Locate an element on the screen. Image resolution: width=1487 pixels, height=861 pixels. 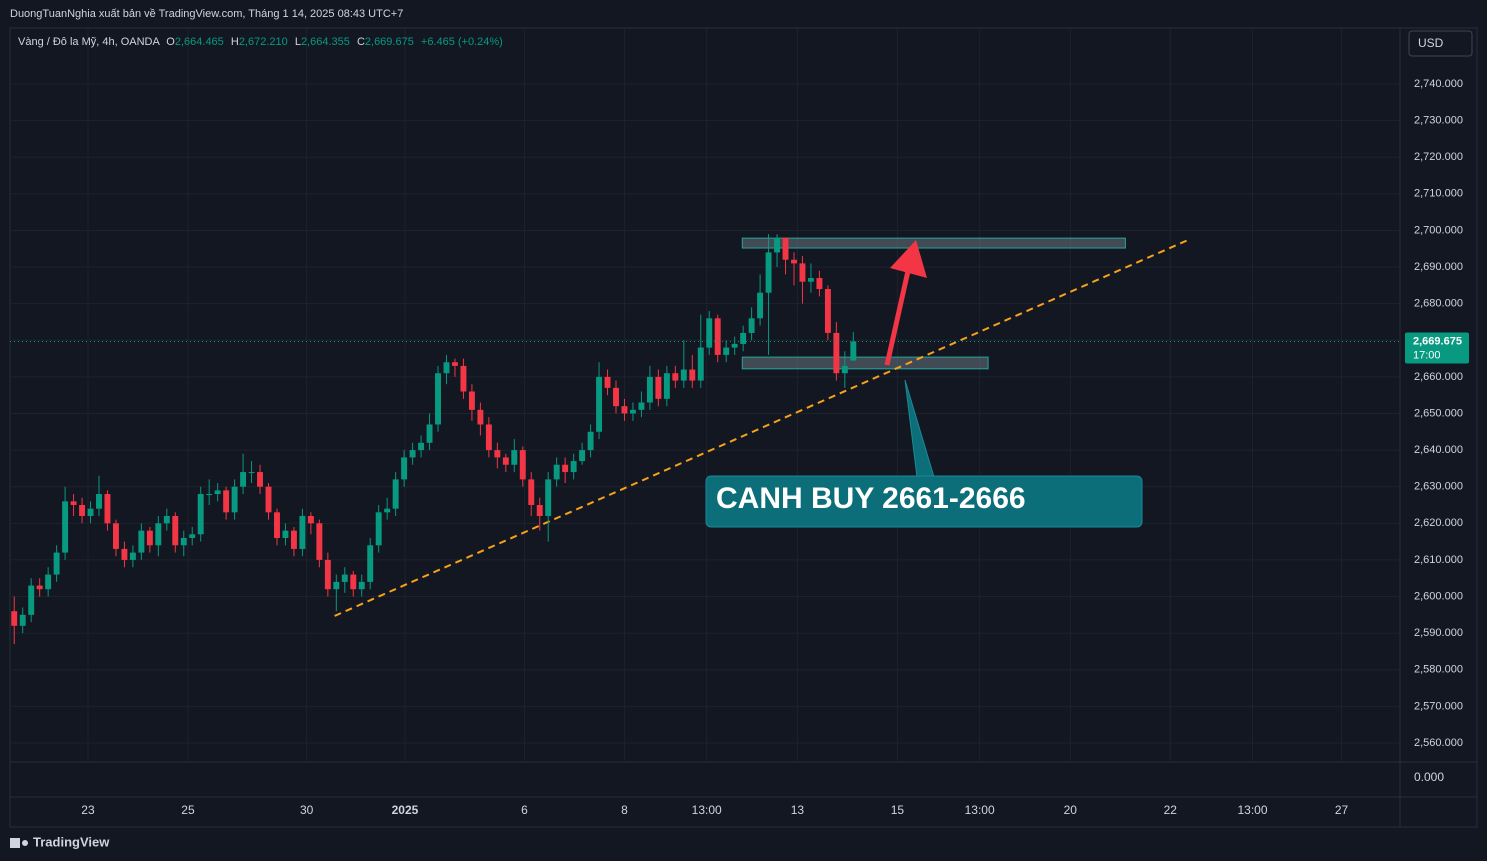
y-tick-label: 2,620.000 is located at coordinates (1438, 523).